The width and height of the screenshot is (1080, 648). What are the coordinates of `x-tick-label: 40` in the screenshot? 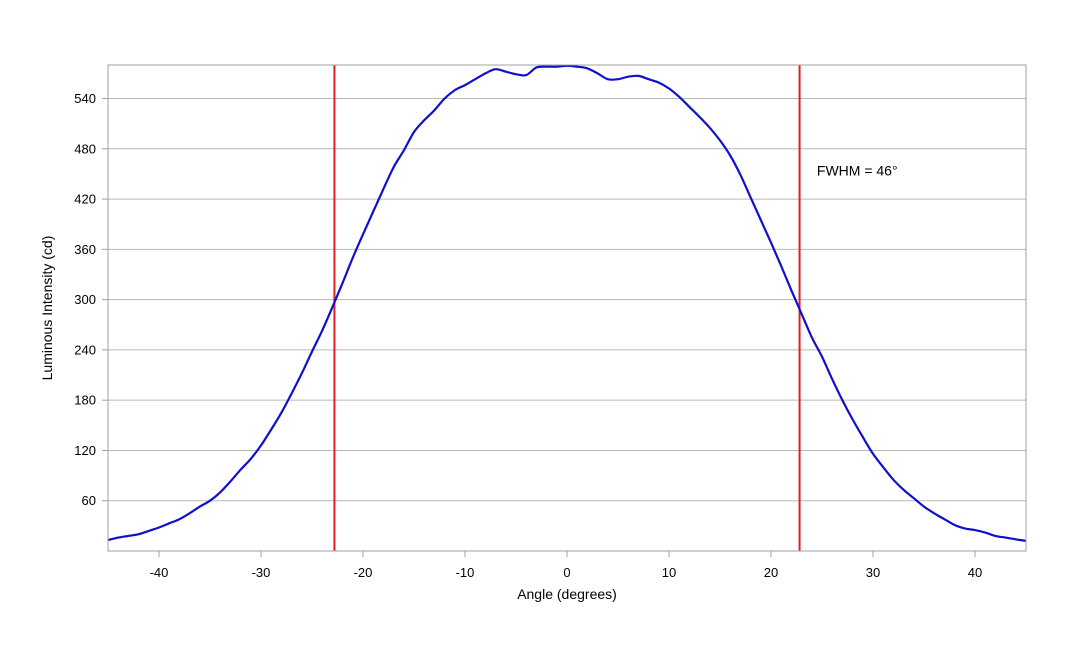 It's located at (975, 572).